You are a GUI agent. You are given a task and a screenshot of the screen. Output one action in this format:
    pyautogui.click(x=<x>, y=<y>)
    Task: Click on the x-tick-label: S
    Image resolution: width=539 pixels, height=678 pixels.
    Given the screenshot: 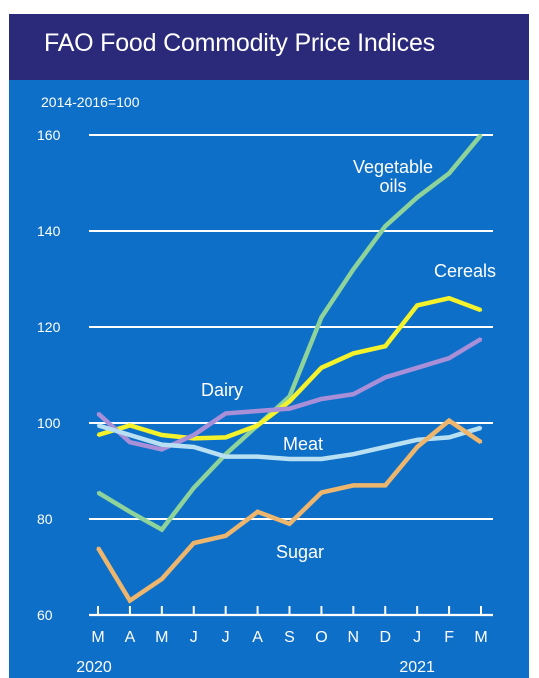 What is the action you would take?
    pyautogui.click(x=289, y=637)
    